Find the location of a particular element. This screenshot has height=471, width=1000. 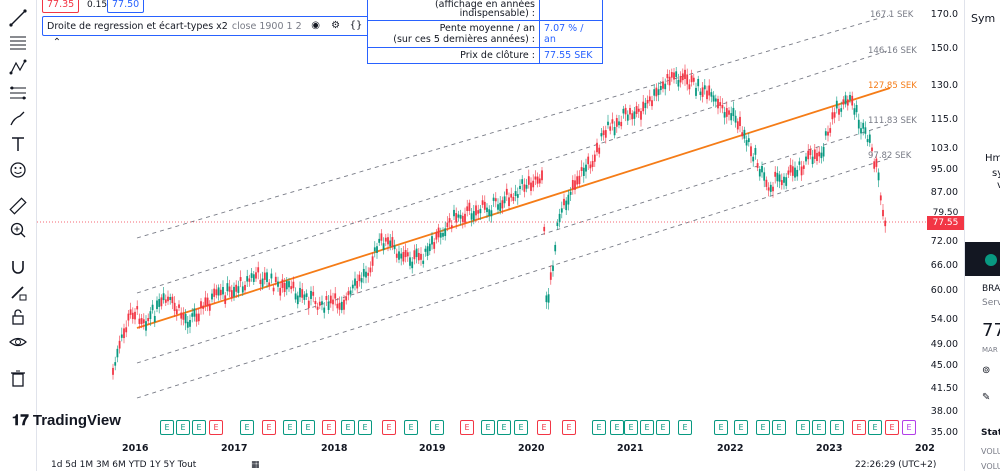

lock-icon is located at coordinates (18, 317).